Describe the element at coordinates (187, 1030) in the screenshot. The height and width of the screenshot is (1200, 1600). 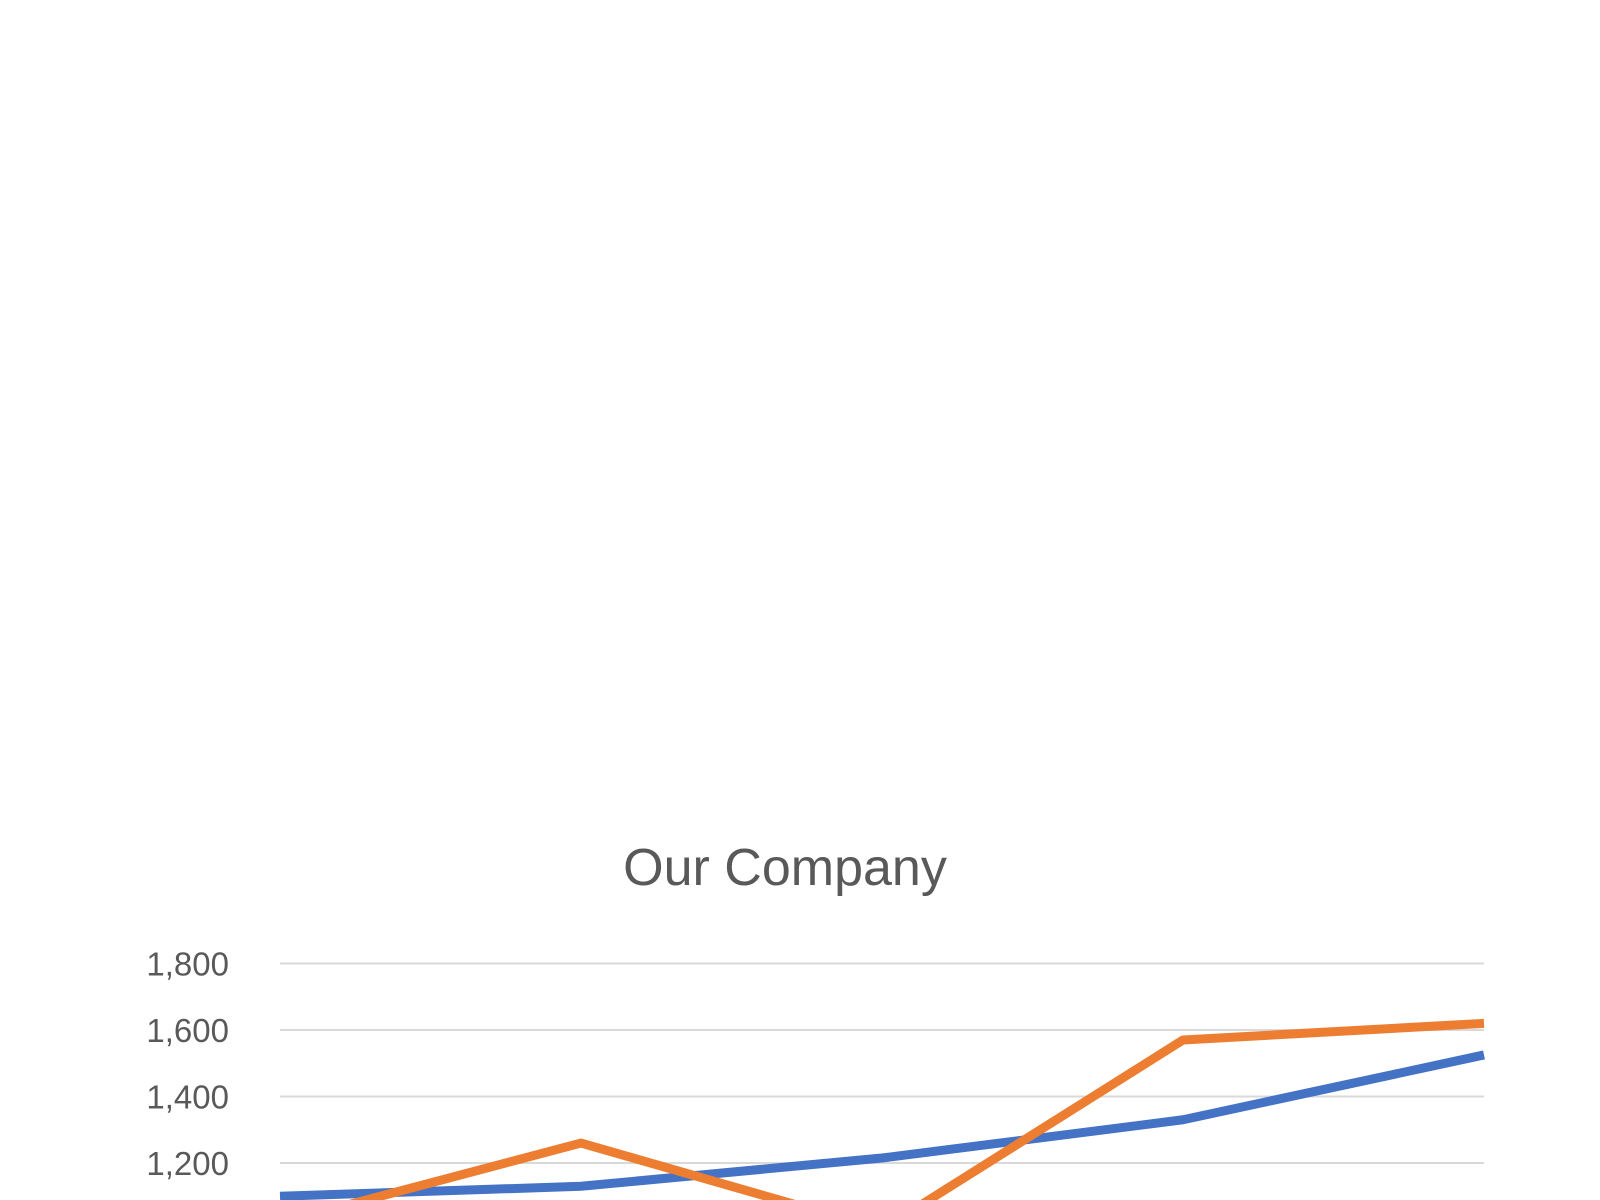
I see `y-tick-label: 1,600` at that location.